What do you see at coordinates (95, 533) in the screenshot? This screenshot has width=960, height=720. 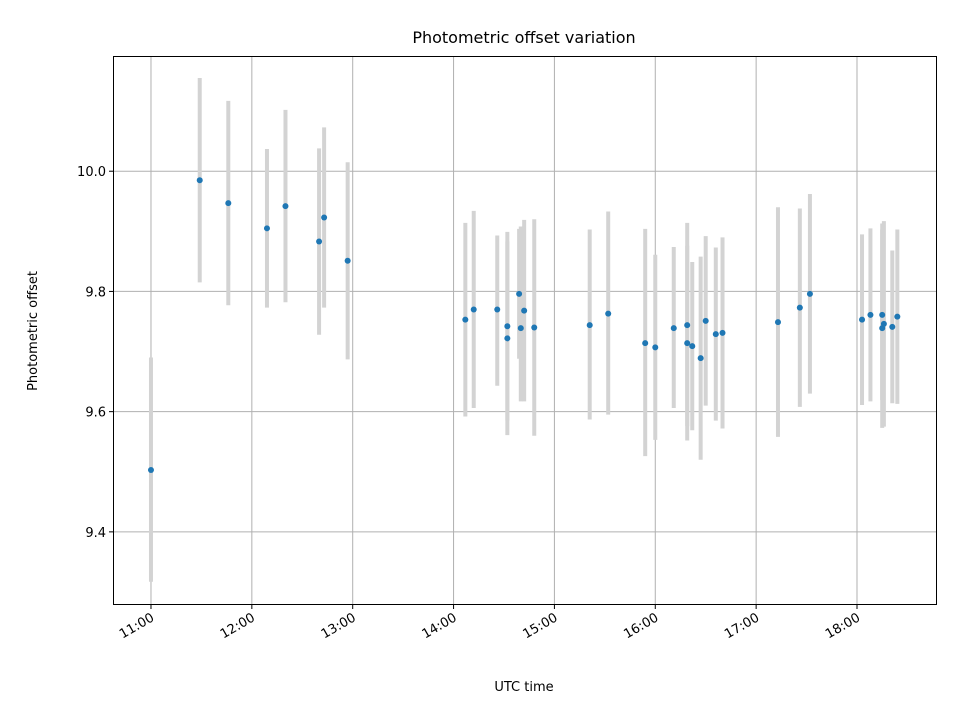 I see `y-tick-label: 9.4` at bounding box center [95, 533].